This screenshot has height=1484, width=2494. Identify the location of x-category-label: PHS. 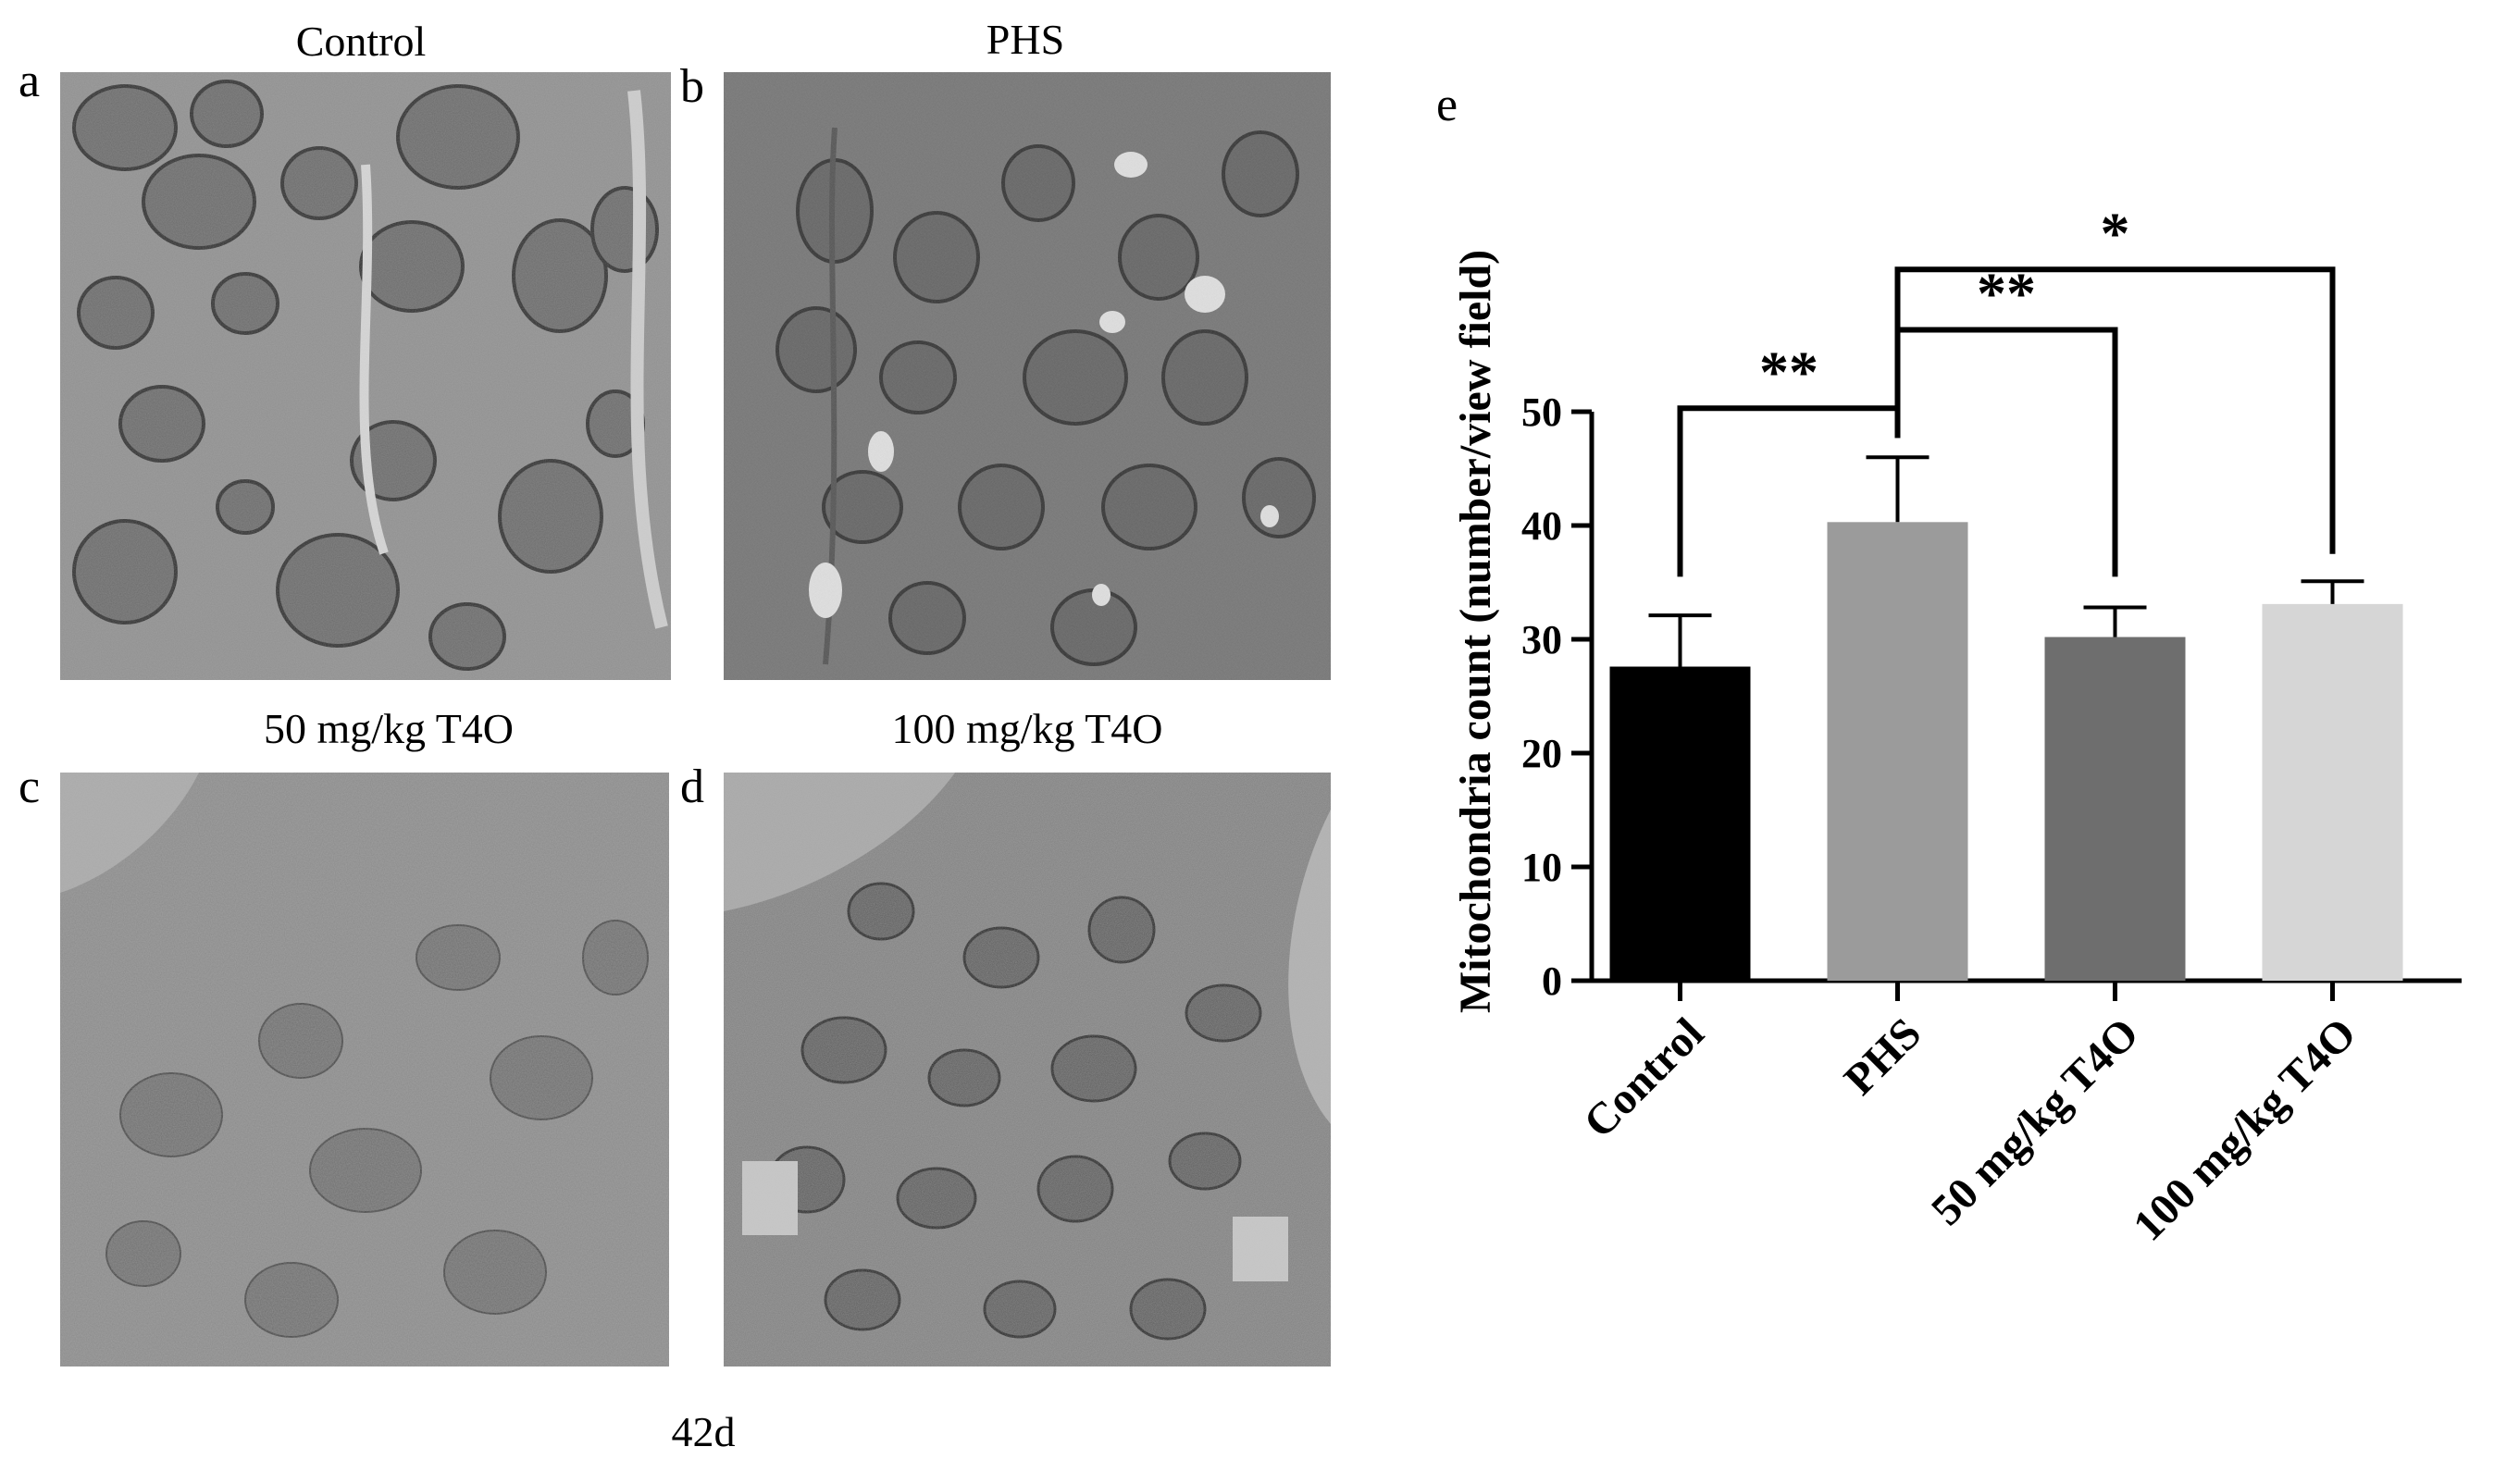
(1882, 1056).